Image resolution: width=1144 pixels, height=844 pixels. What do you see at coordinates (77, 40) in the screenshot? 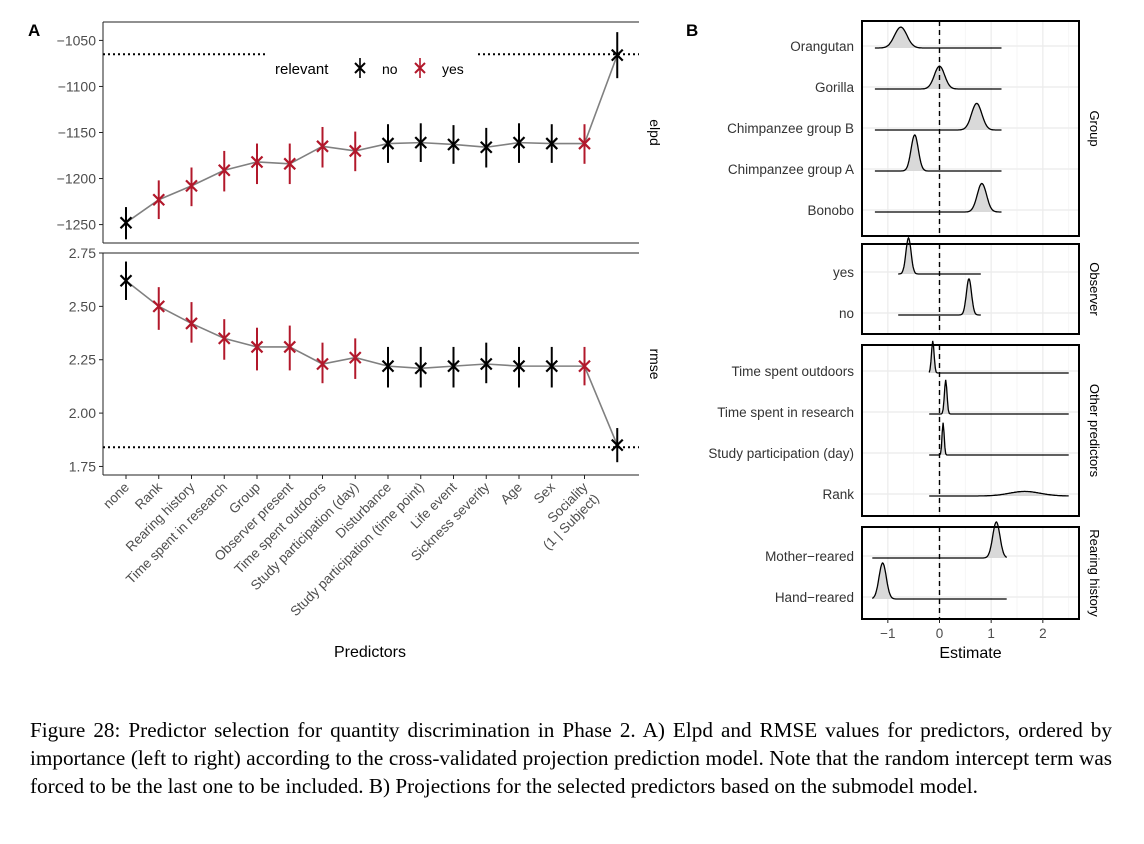
I see `y-tick-label: −1050` at bounding box center [77, 40].